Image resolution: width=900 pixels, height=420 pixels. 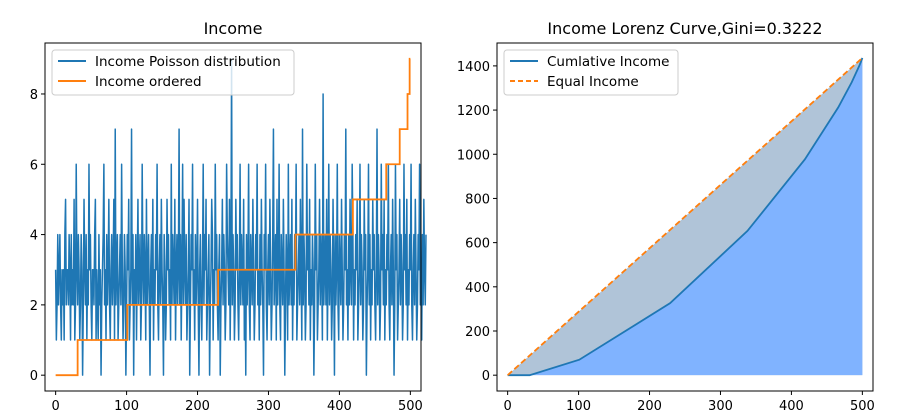 What do you see at coordinates (34, 236) in the screenshot?
I see `income-ytick-label: 4` at bounding box center [34, 236].